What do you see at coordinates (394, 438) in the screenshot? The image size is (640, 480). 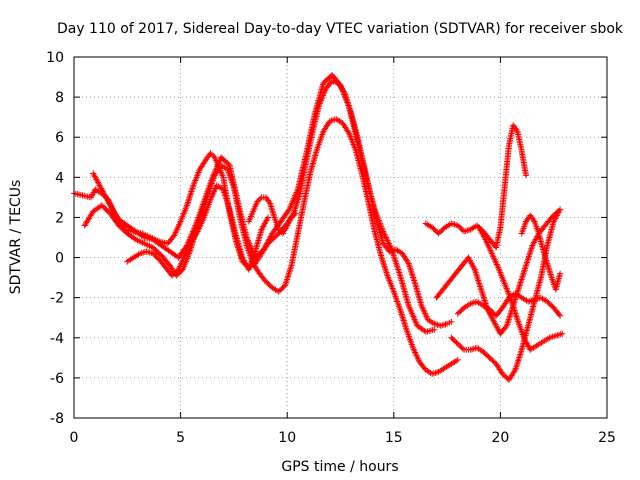 I see `x-tick-label: 15` at bounding box center [394, 438].